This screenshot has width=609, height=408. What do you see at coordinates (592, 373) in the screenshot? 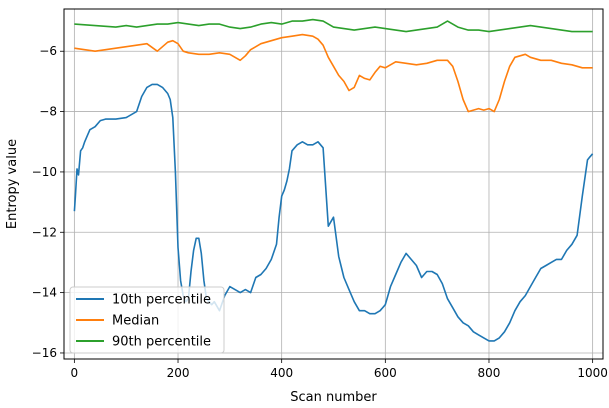
I see `x-tick-label: 1000` at bounding box center [592, 373].